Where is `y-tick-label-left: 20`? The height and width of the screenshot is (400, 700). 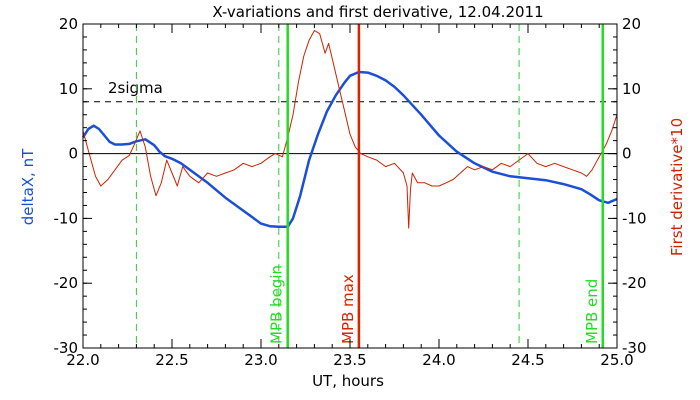 y-tick-label-left: 20 is located at coordinates (68, 24).